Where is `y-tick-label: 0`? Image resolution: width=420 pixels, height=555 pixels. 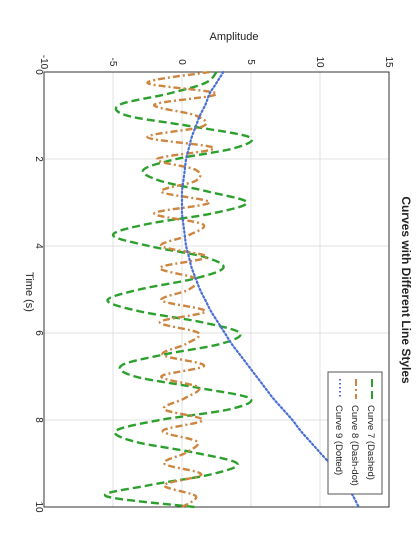 y-tick-label: 0 is located at coordinates (181, 62).